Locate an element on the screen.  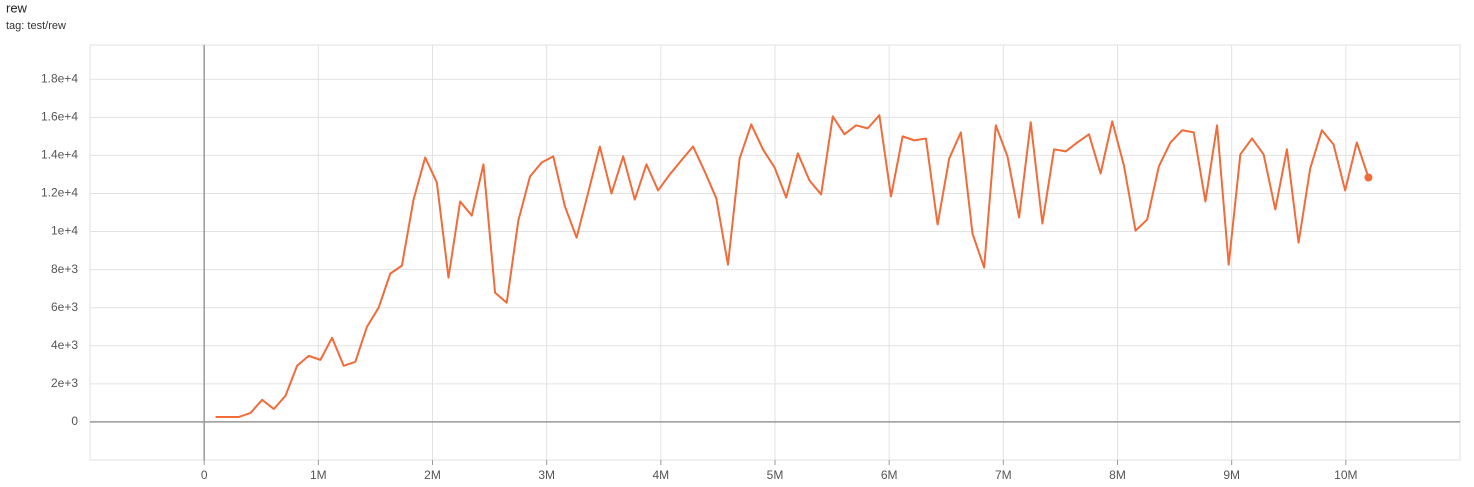
y-tick-label: 1.6e+4 is located at coordinates (59, 117).